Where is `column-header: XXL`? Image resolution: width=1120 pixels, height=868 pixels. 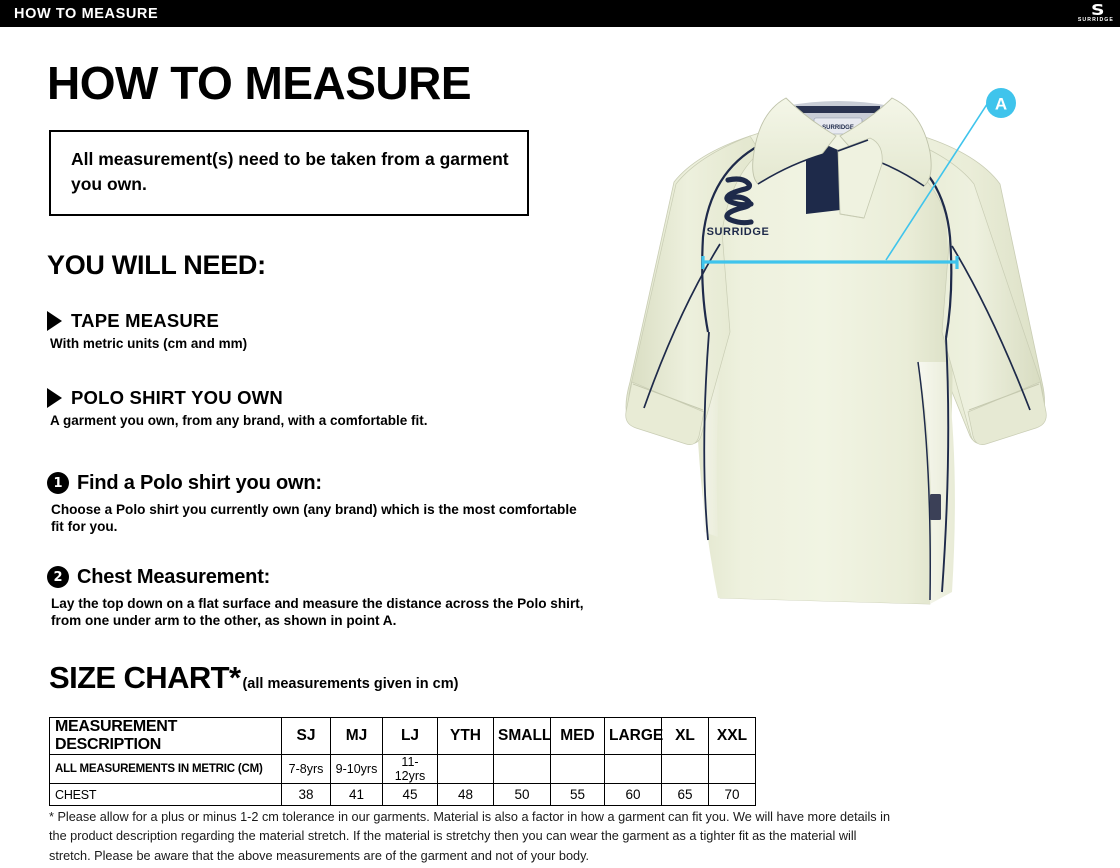
column-header: XXL is located at coordinates (732, 736).